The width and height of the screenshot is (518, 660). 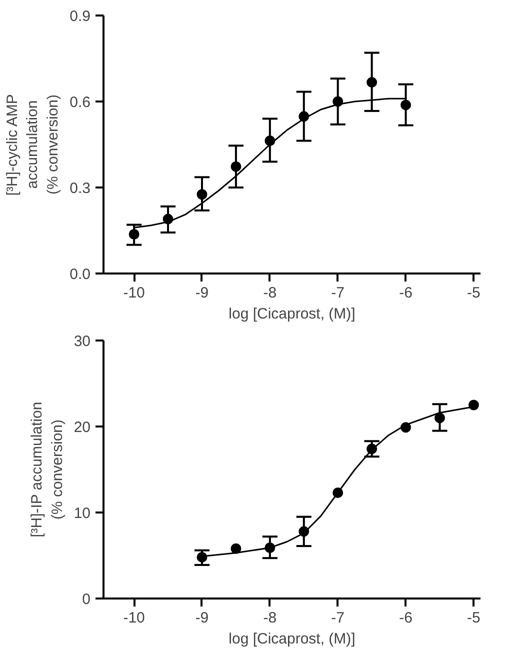 I want to click on y-tick-label: 10, so click(x=82, y=513).